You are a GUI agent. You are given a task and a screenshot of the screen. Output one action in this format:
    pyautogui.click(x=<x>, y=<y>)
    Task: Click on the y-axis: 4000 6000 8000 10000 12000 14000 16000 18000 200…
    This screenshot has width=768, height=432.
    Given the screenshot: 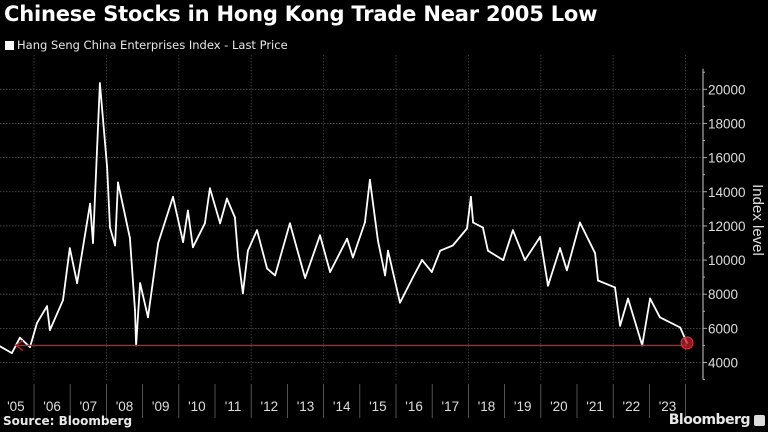 What is the action you would take?
    pyautogui.click(x=724, y=224)
    